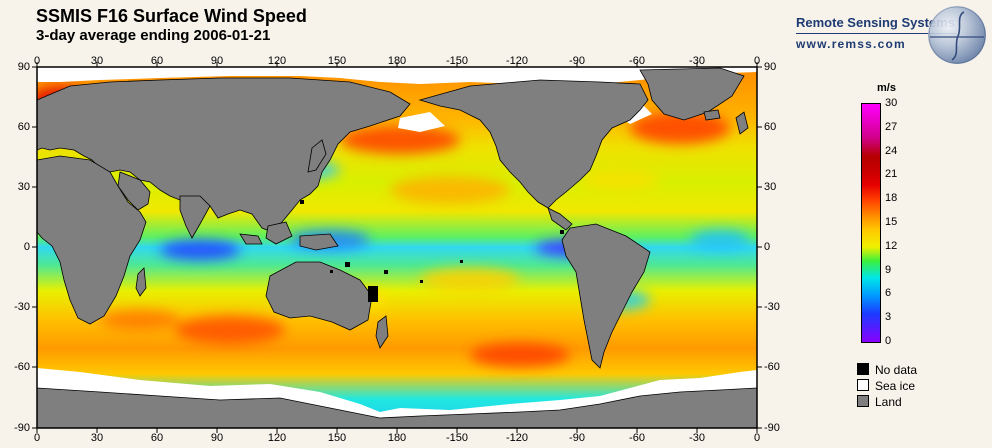  Describe the element at coordinates (697, 61) in the screenshot. I see `lon-label-top: -30` at that location.